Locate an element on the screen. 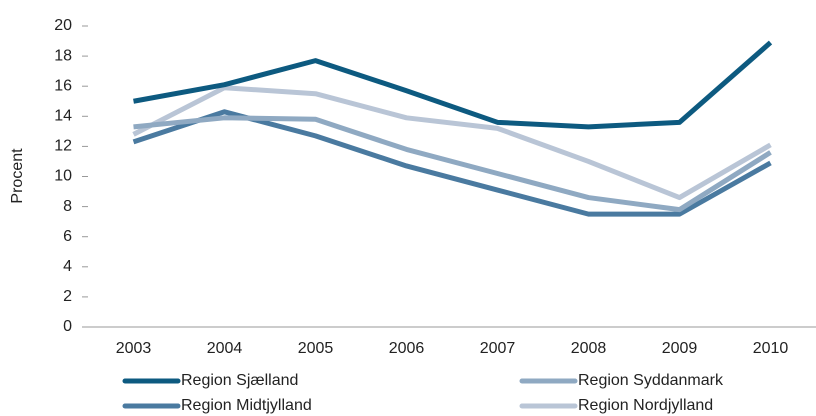 Image resolution: width=816 pixels, height=416 pixels. legend-label: Region Syddanmark is located at coordinates (651, 380).